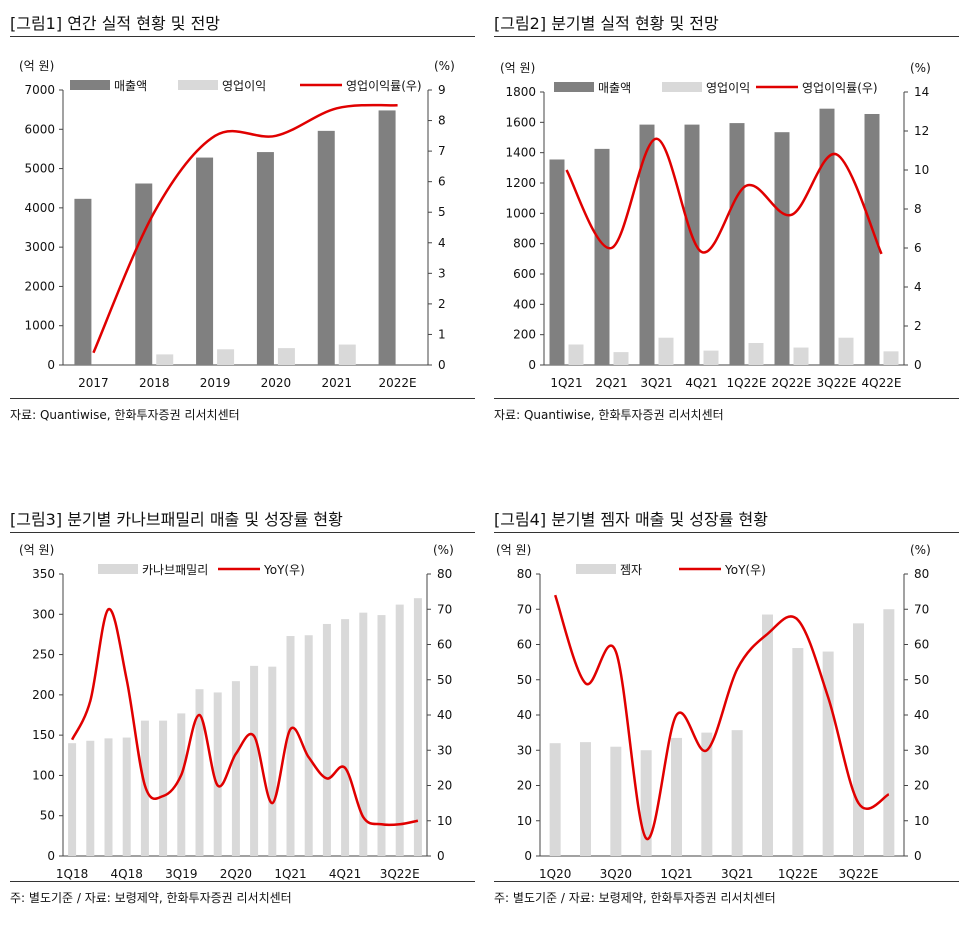 This screenshot has width=969, height=933. Describe the element at coordinates (151, 898) in the screenshot. I see `source-note: 주: 별도기준 / 자료: 보령제약, 한화투자증권 리서치센터` at that location.